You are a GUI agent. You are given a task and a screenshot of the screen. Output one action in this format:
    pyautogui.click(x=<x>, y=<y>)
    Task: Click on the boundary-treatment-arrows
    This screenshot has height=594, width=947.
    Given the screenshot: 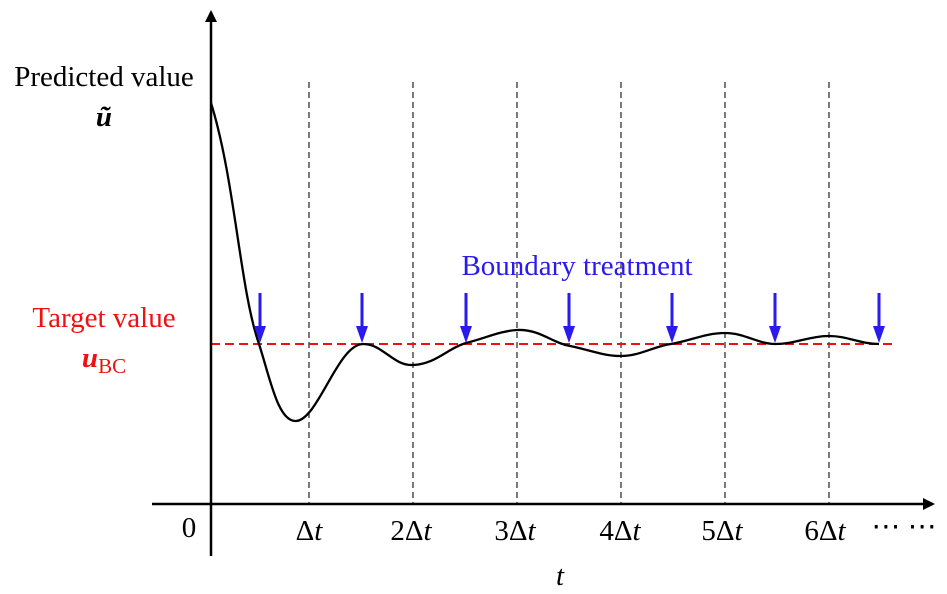 What is the action you would take?
    pyautogui.click(x=569, y=318)
    